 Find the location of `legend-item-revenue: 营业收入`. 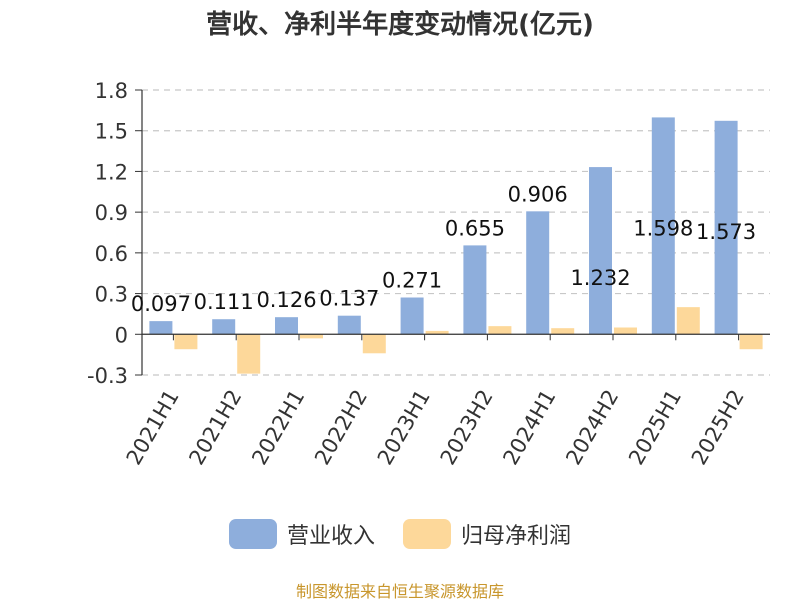

legend-item-revenue: 营业收入 is located at coordinates (301, 534).